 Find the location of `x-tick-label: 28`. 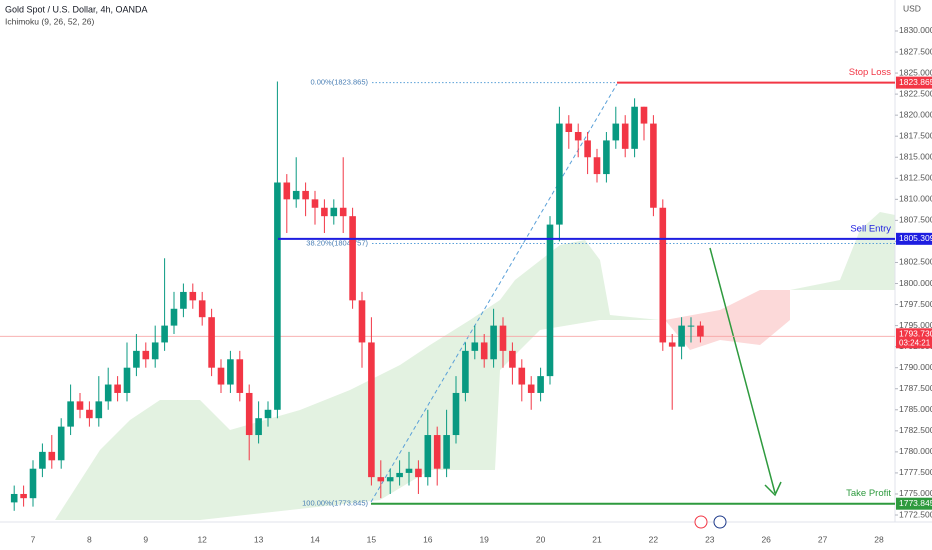

x-tick-label: 28 is located at coordinates (879, 539).